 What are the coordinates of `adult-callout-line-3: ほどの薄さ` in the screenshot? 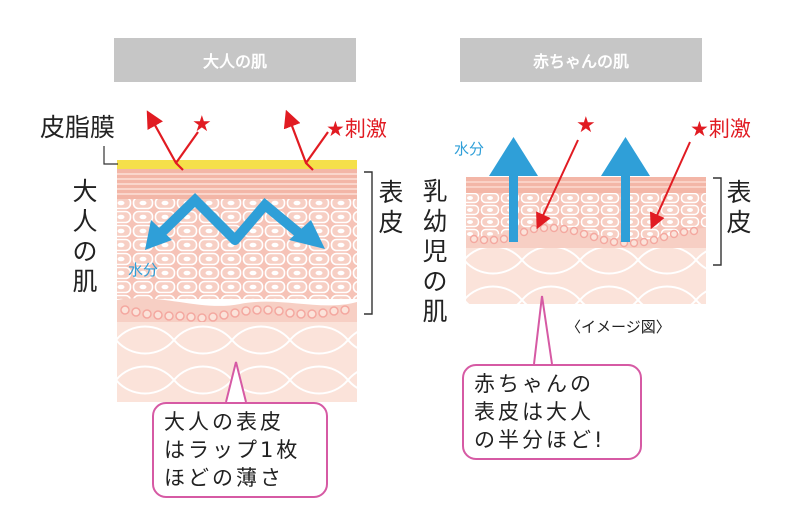 It's located at (224, 478).